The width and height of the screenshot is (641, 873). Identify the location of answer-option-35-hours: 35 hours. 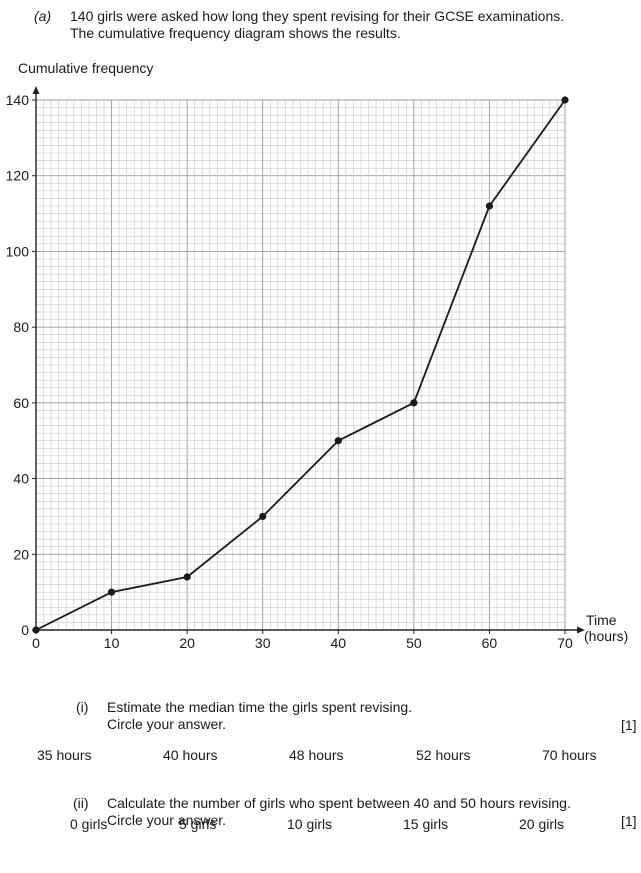
(64, 755).